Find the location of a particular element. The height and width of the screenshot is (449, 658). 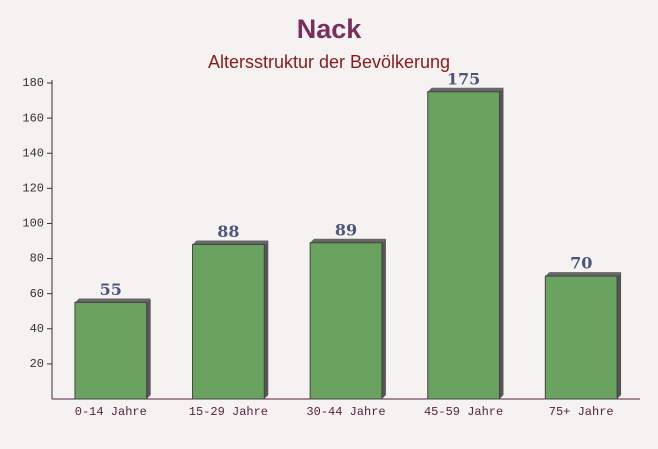

x-tick-label: 75+ Jahre is located at coordinates (581, 412).